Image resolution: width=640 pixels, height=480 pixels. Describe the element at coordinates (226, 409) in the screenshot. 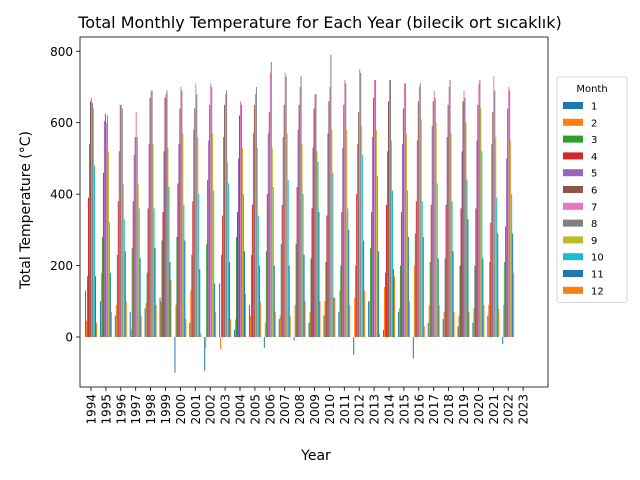

I see `x-tick-label: 2003` at that location.